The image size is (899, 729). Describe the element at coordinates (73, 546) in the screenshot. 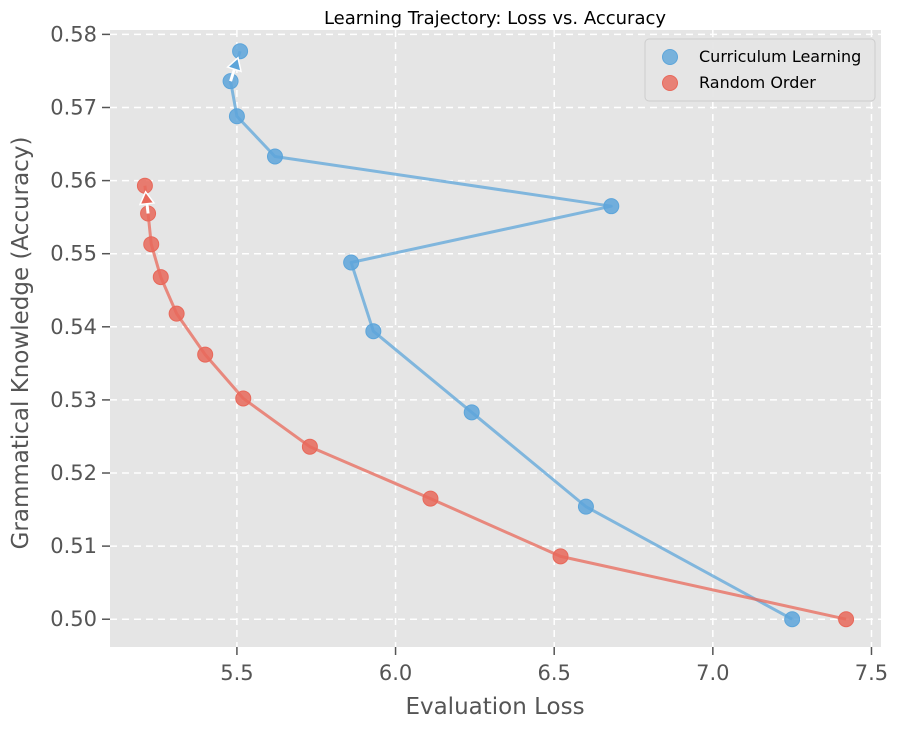

I see `y-tick-label: 0.51` at that location.